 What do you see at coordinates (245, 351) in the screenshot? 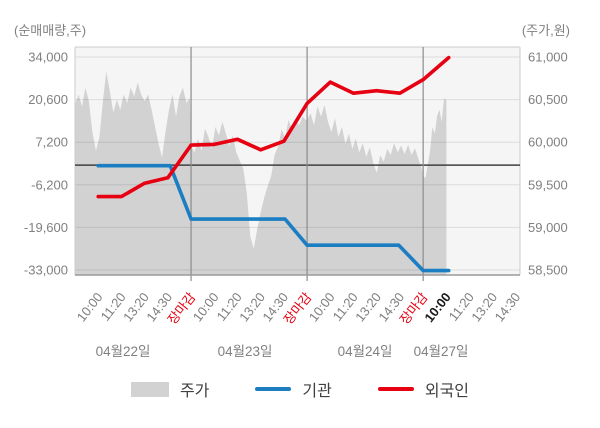
I see `date-label: 04월23일` at bounding box center [245, 351].